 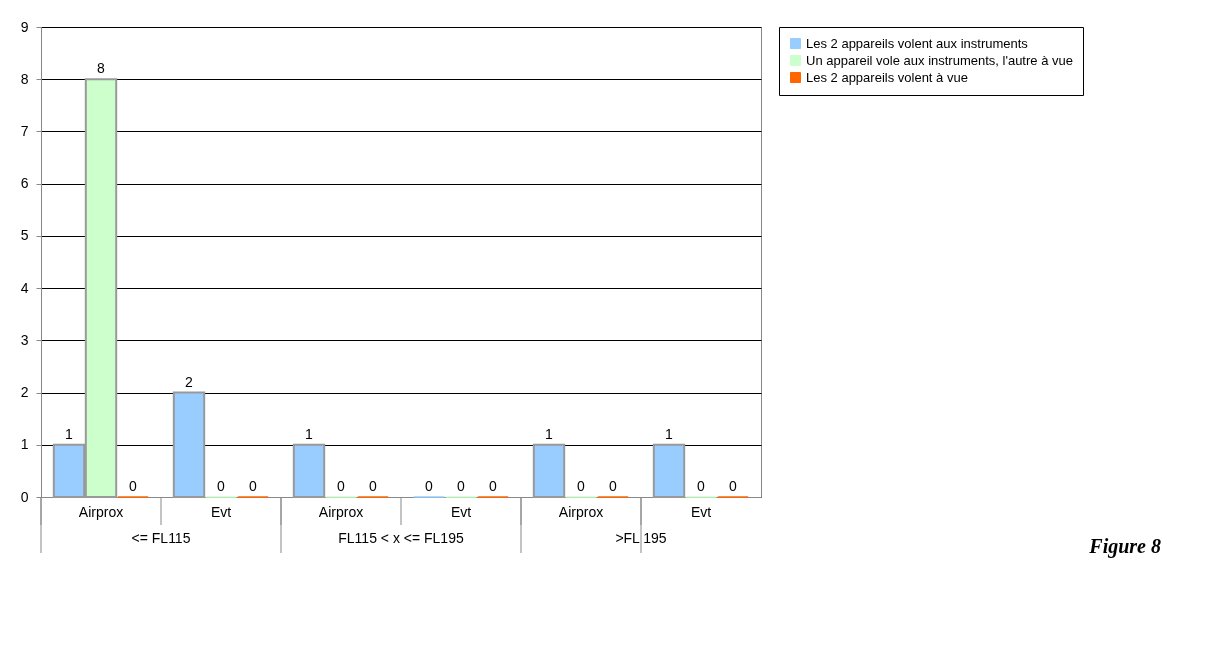 What do you see at coordinates (939, 60) in the screenshot?
I see `legend-label: Un appareil vole aux instruments, l'autre à vue` at bounding box center [939, 60].